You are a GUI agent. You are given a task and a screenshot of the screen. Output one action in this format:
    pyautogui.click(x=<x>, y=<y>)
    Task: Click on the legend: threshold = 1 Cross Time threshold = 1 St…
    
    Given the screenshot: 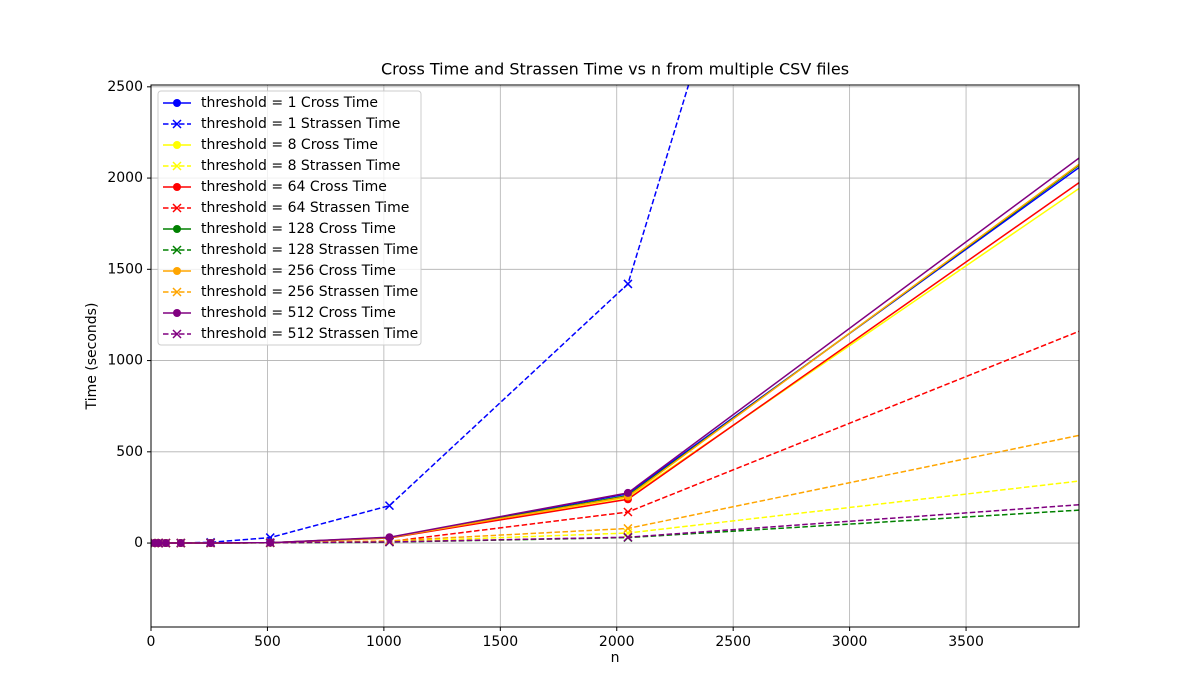 What is the action you would take?
    pyautogui.click(x=289, y=218)
    